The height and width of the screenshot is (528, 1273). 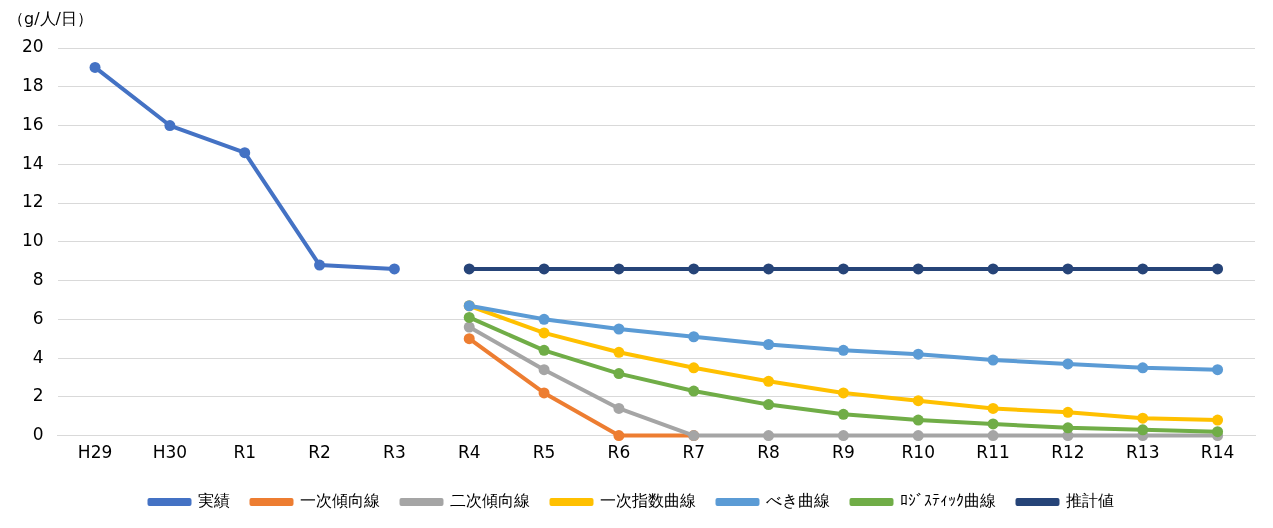 I want to click on x-tick-label: R12, so click(x=1068, y=452).